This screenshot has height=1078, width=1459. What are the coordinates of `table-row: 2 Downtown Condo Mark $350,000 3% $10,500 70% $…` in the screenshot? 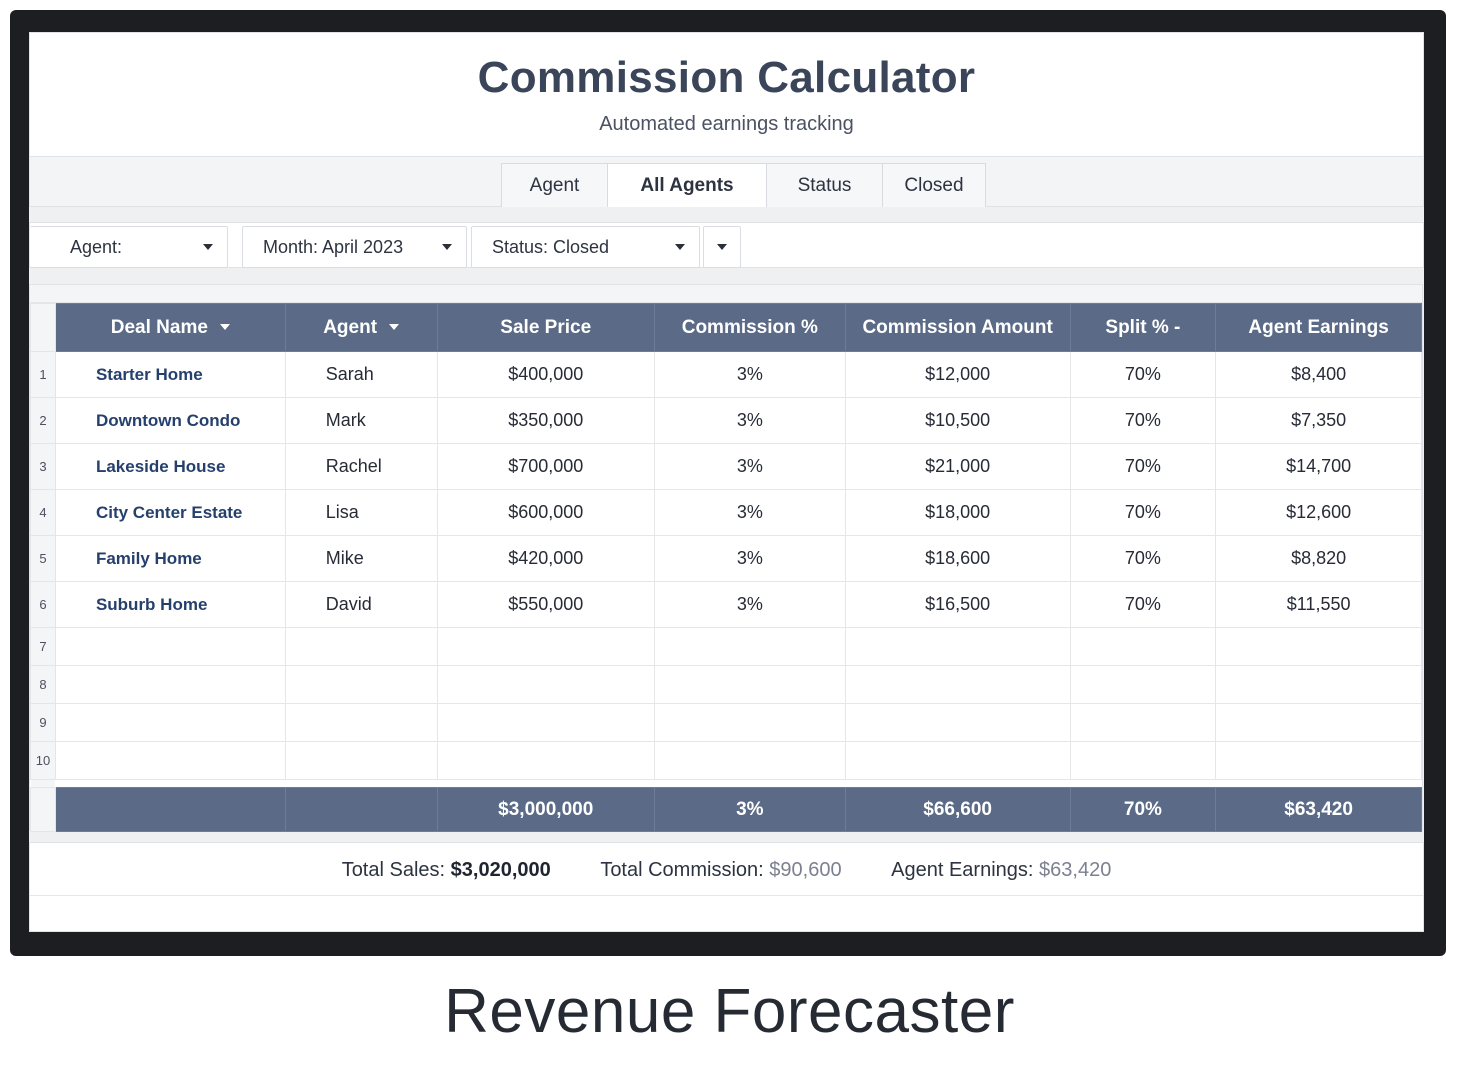 It's located at (726, 420).